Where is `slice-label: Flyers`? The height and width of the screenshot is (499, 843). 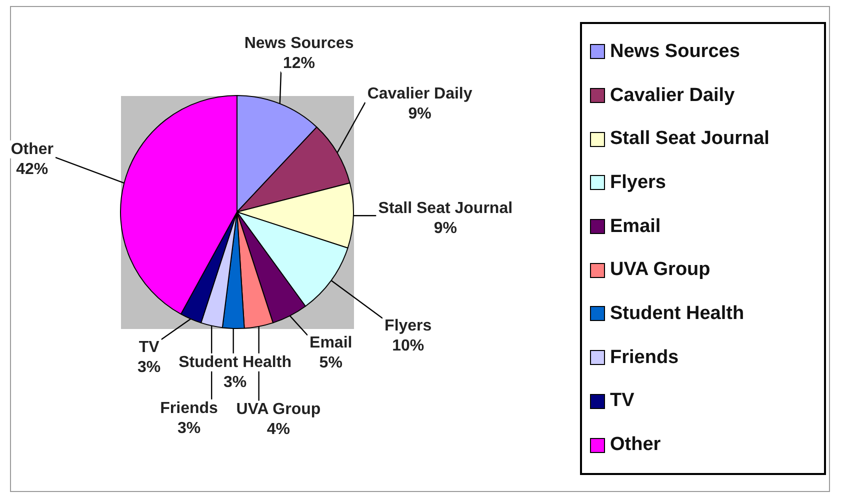 slice-label: Flyers is located at coordinates (408, 326).